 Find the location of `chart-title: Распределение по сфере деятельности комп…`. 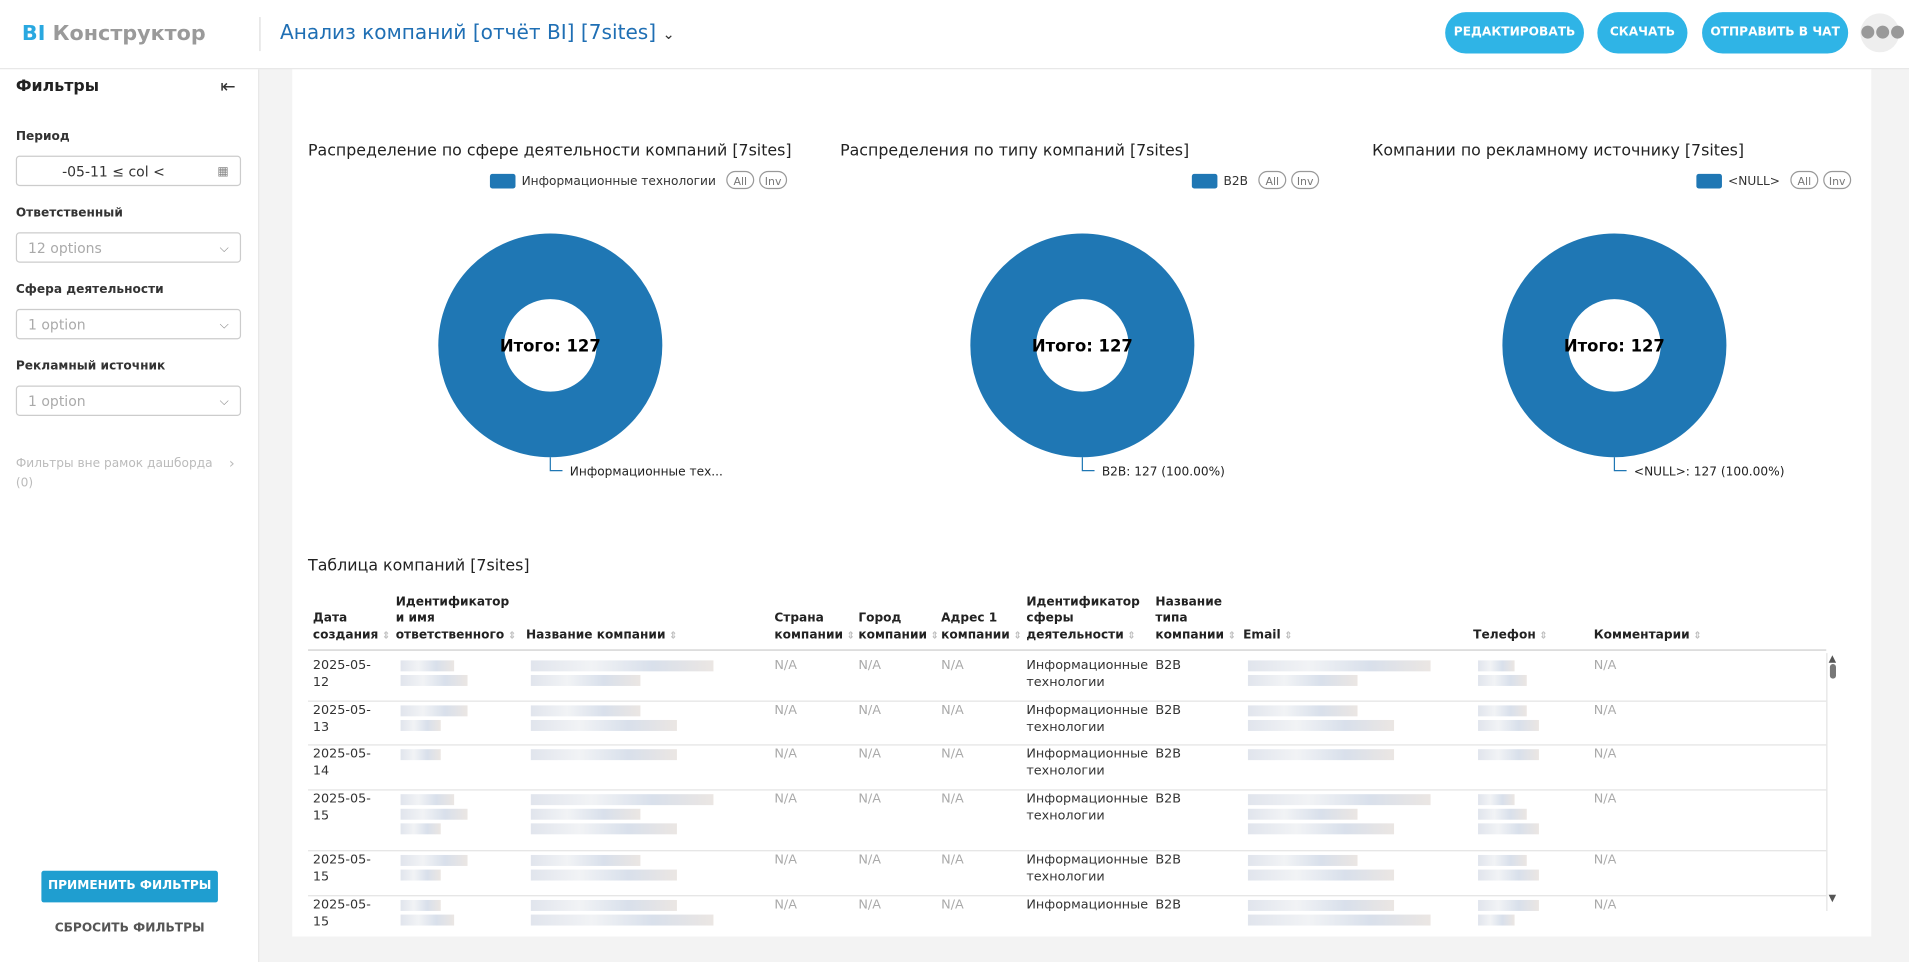

chart-title: Распределение по сфере деятельности комп… is located at coordinates (550, 150).